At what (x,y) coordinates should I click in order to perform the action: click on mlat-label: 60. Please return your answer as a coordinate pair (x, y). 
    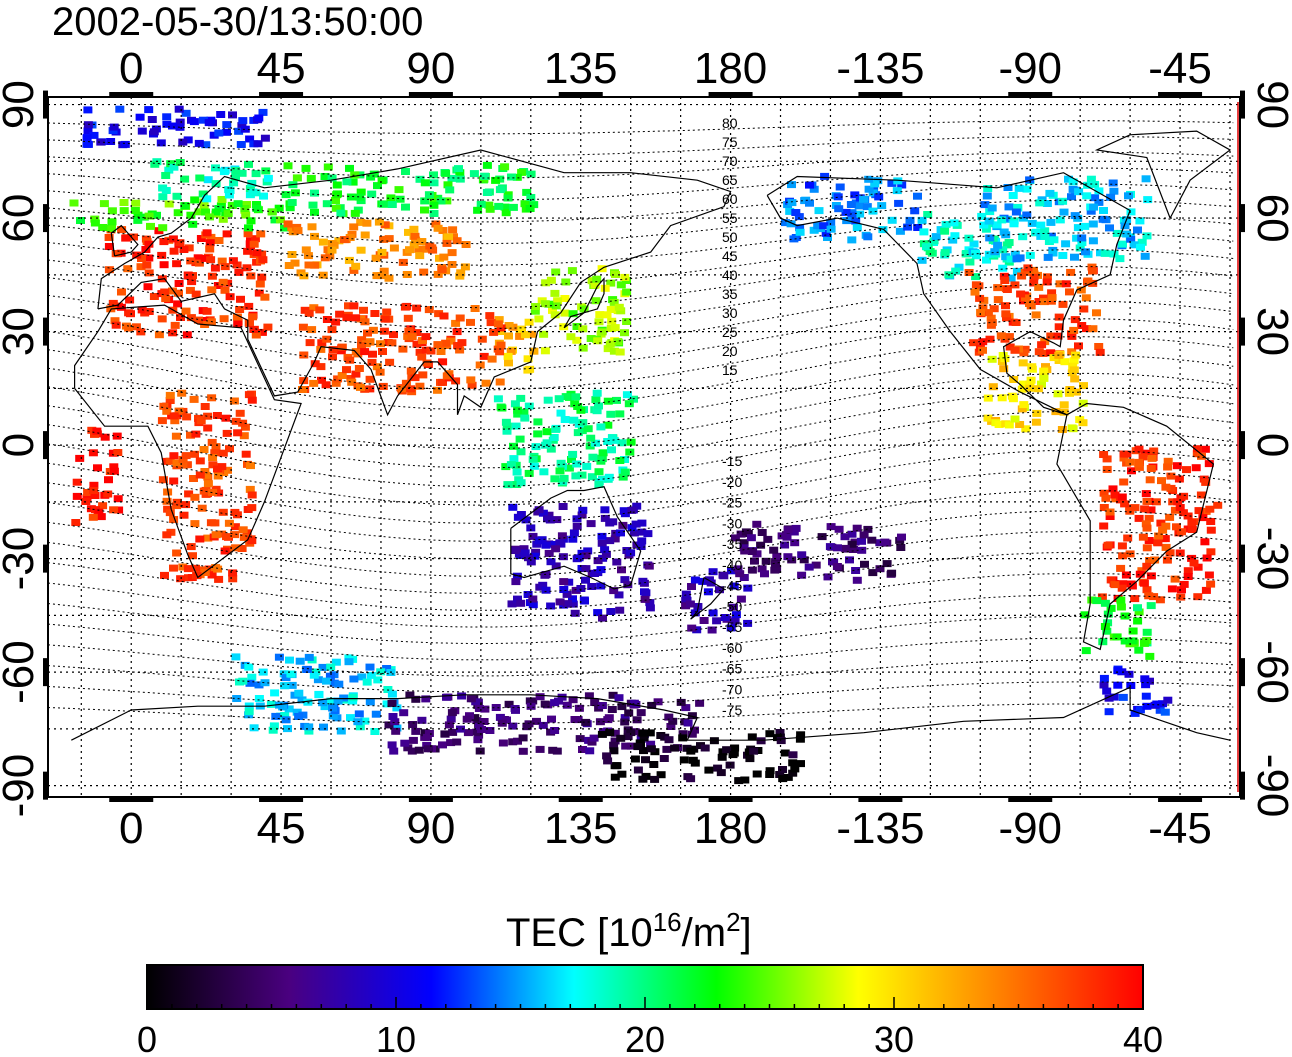
    Looking at the image, I should click on (730, 199).